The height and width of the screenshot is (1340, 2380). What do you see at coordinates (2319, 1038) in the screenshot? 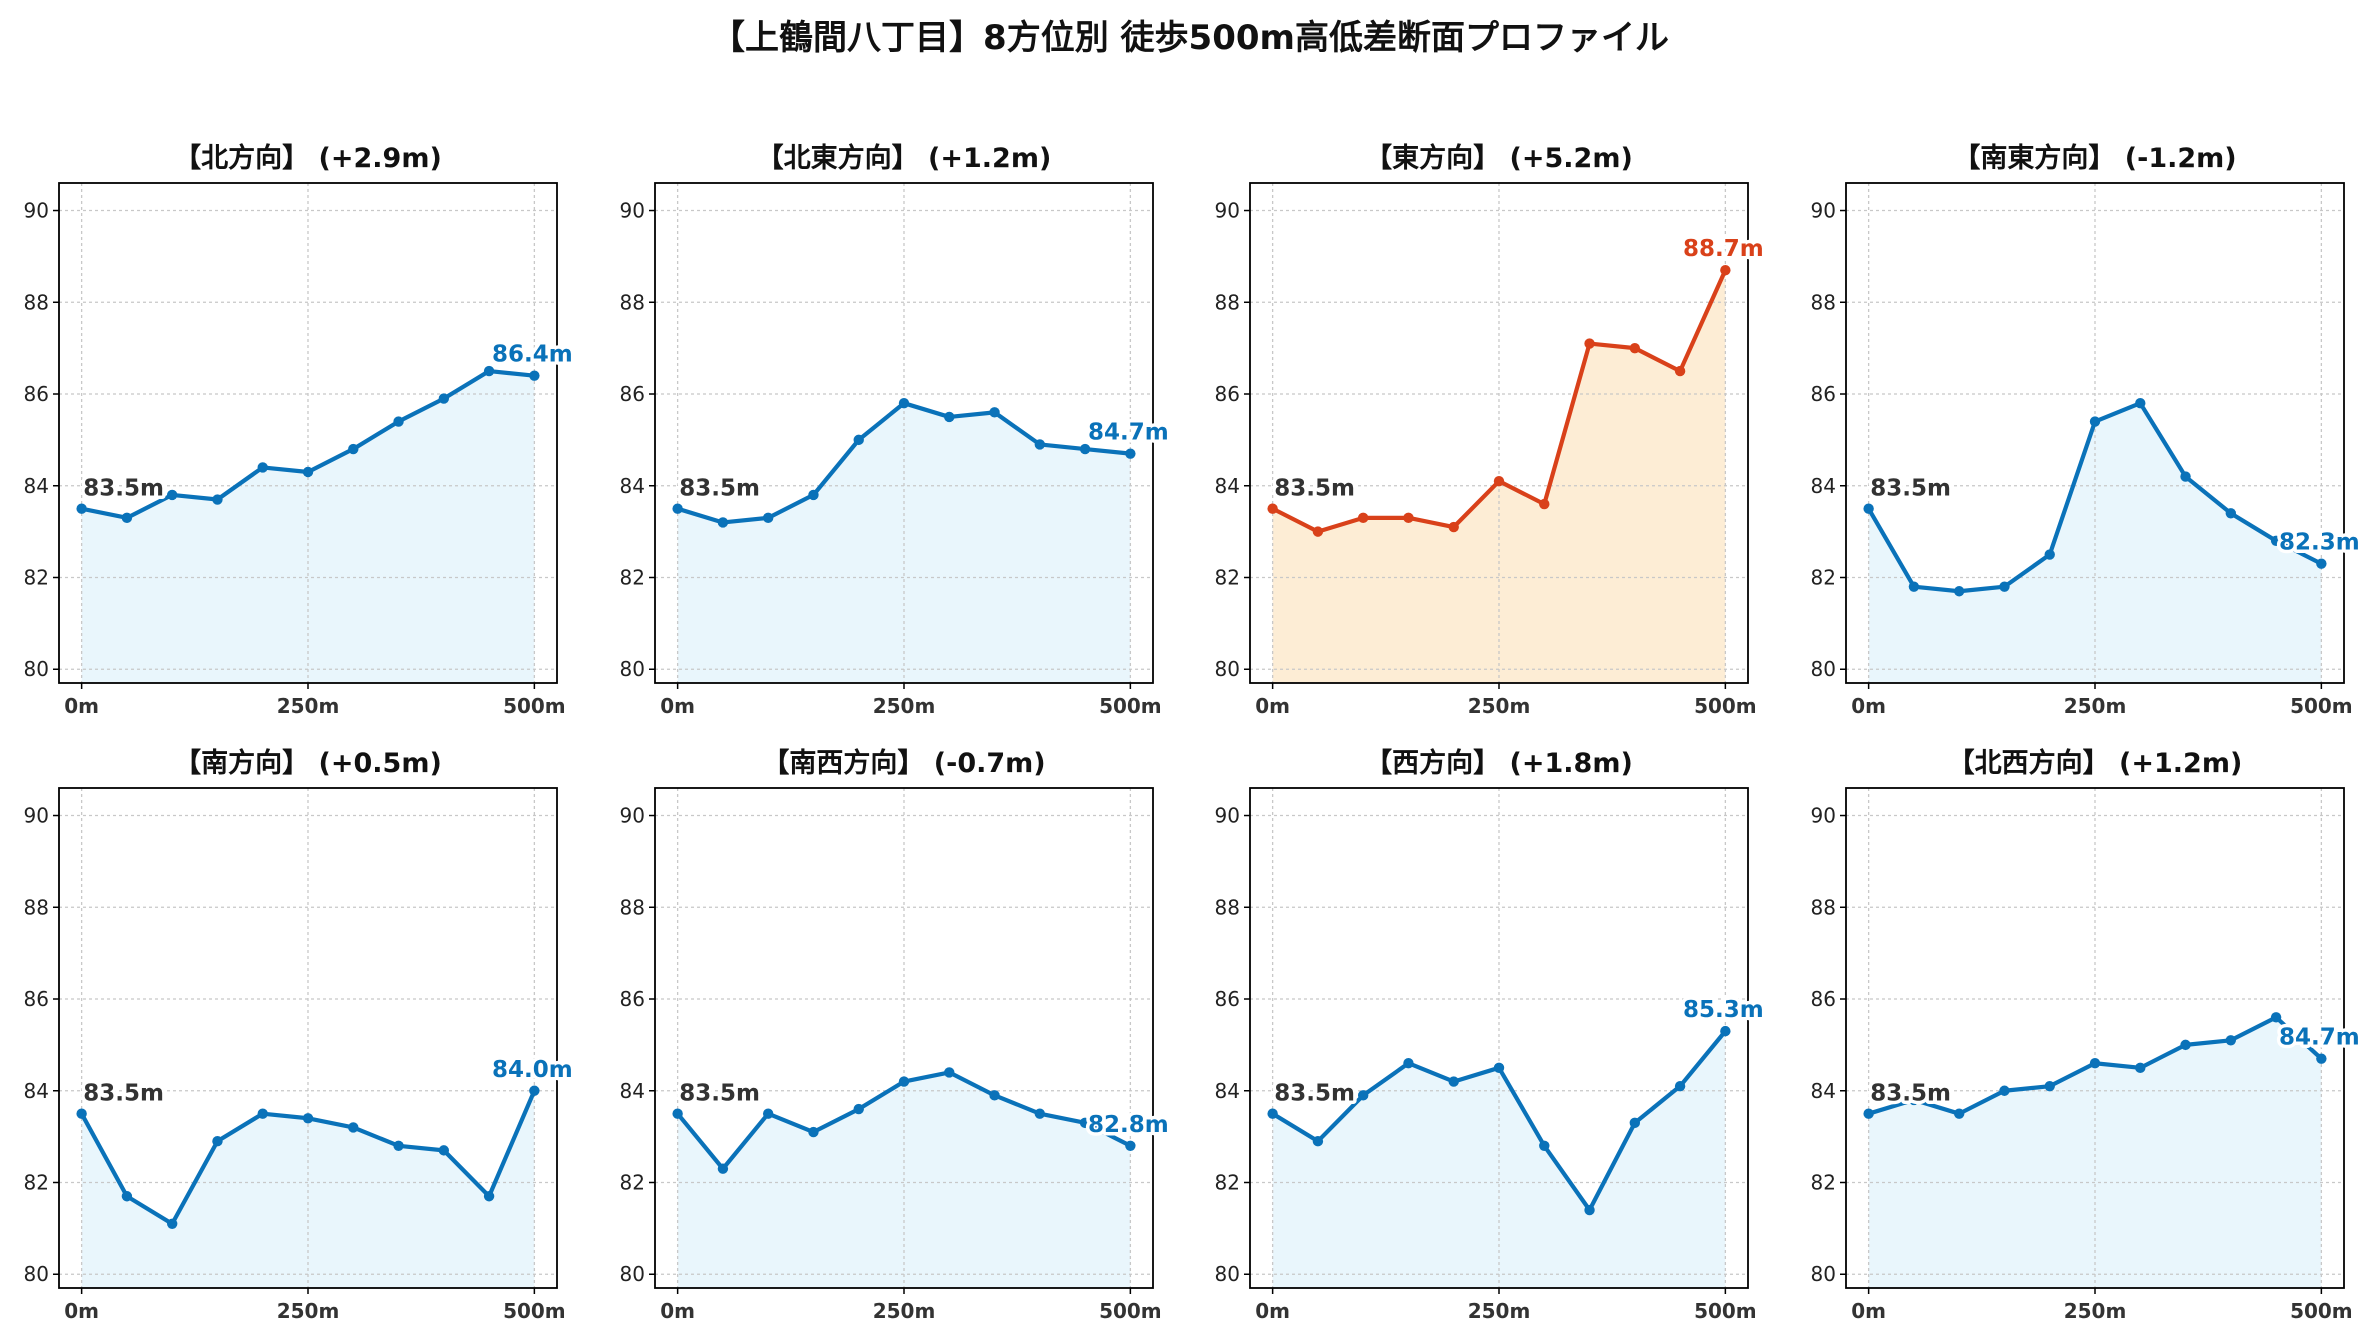
I see `end-elevation-label: 84.7m` at bounding box center [2319, 1038].